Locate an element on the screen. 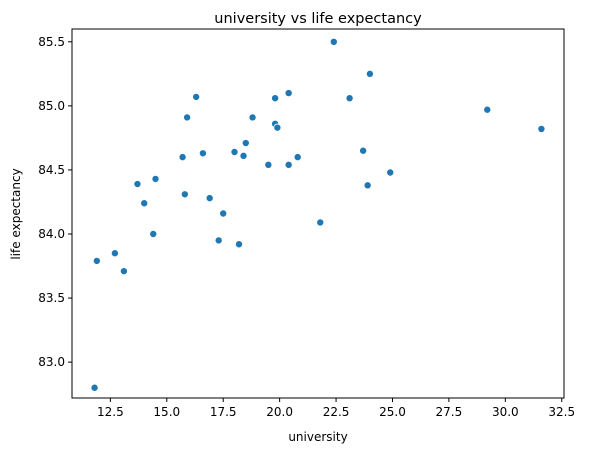 The height and width of the screenshot is (455, 589). x-tick-label: 25.0 is located at coordinates (392, 412).